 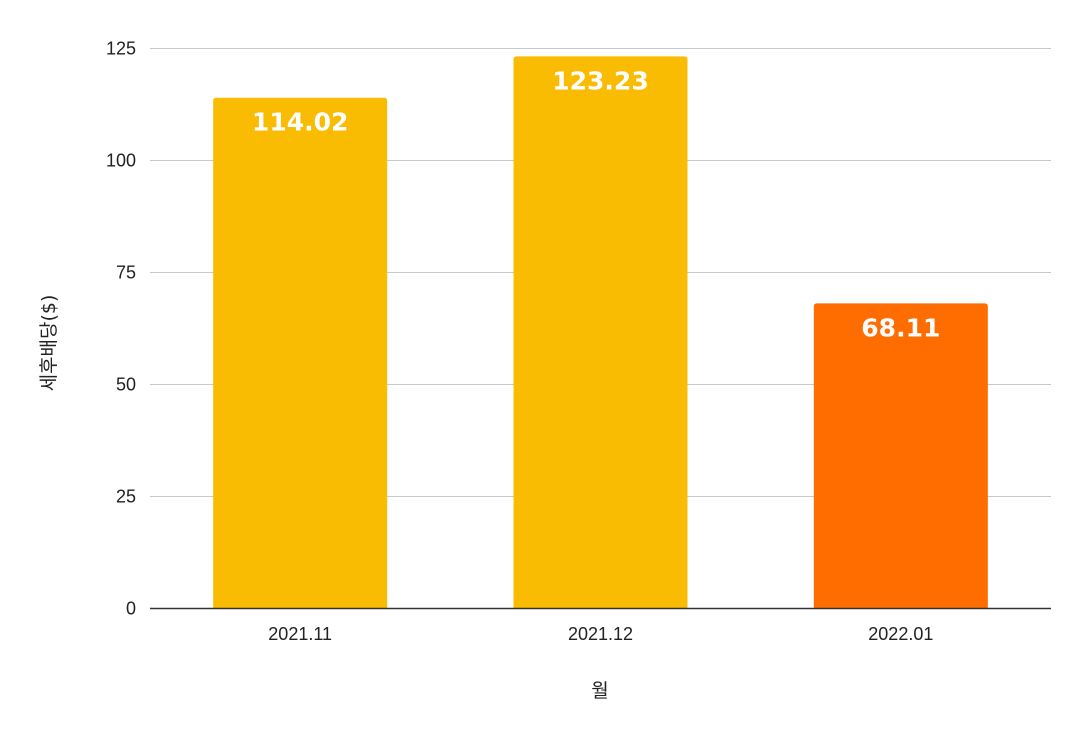 What do you see at coordinates (900, 327) in the screenshot?
I see `bar-value-label: 68.11` at bounding box center [900, 327].